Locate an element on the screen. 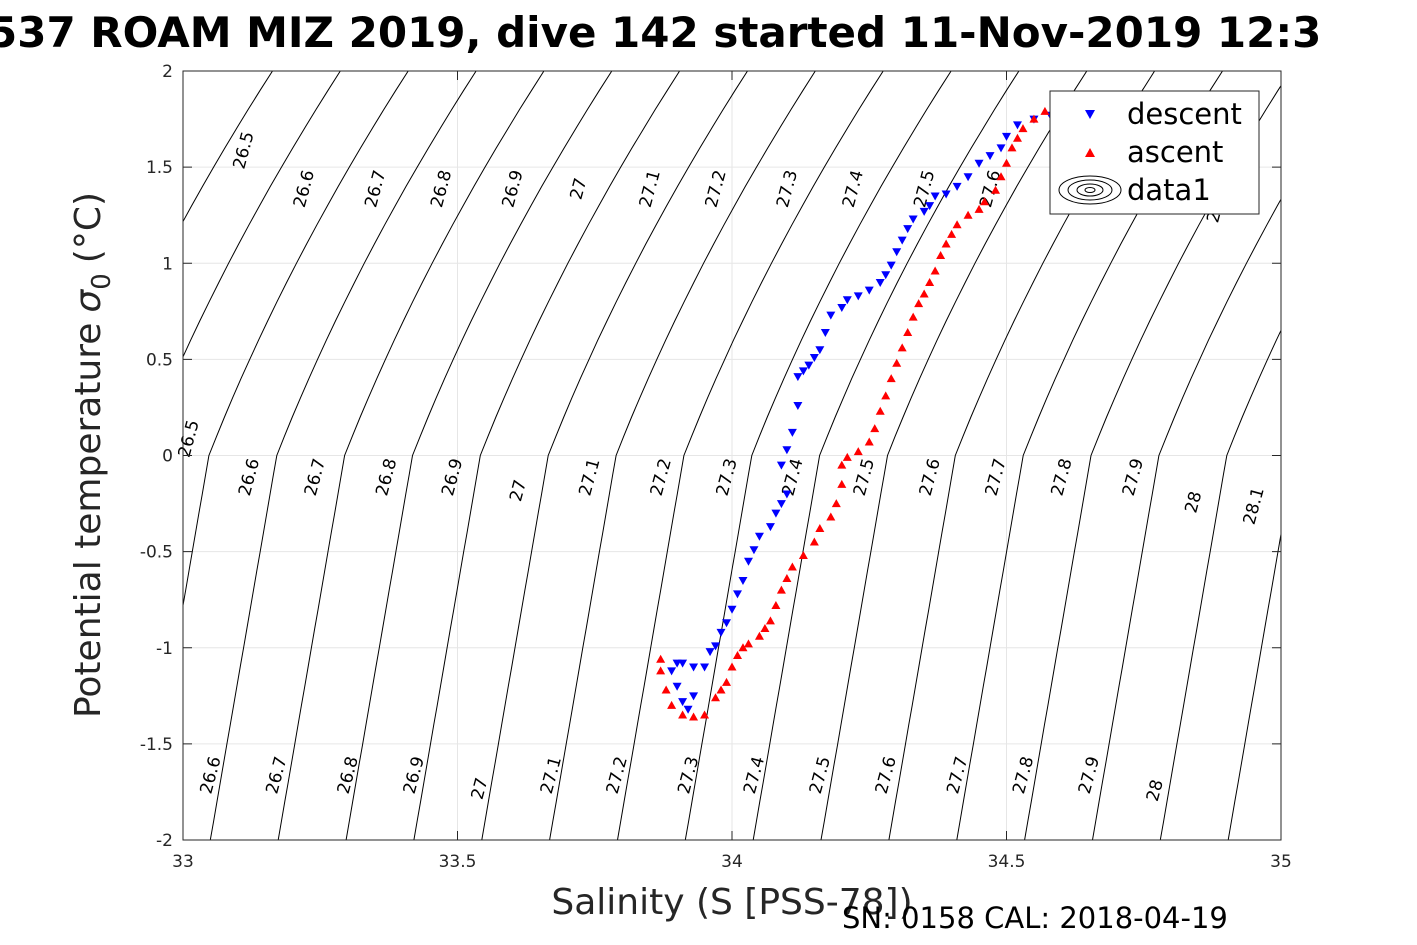  x-tick-label: 33 is located at coordinates (183, 862).